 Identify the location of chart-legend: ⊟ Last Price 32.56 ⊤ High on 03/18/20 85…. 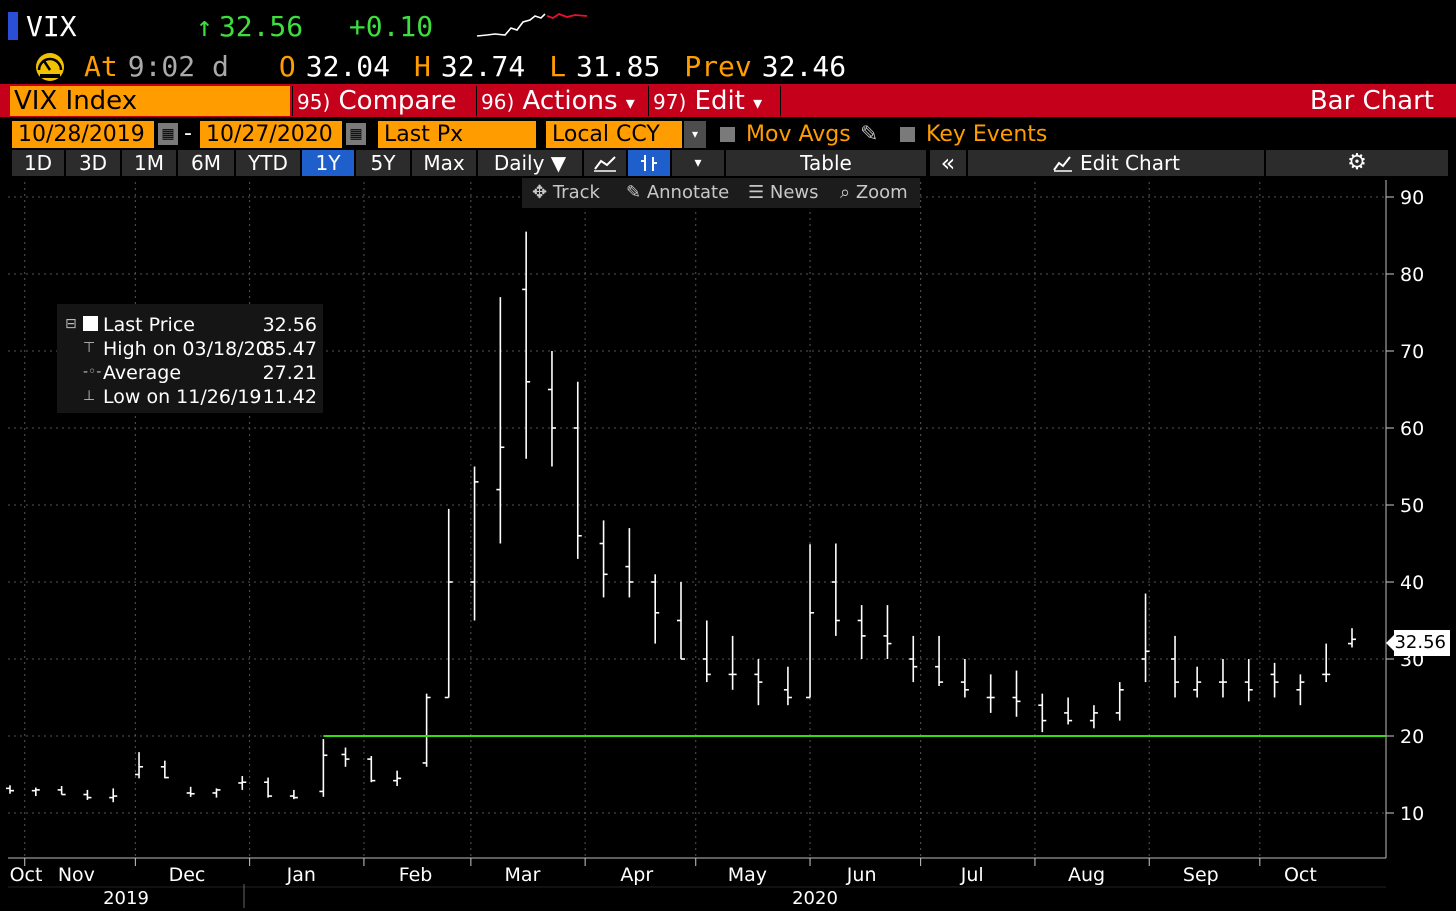
(190, 358).